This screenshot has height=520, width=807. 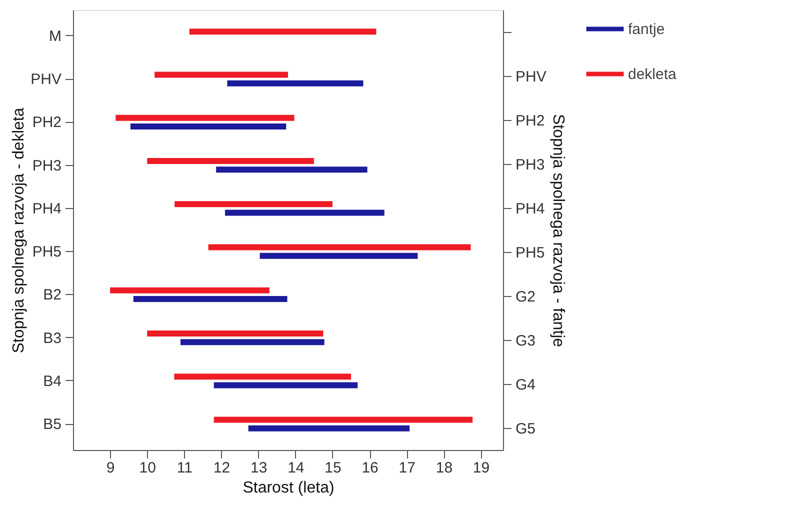 I want to click on x-tick-label: 12, so click(x=221, y=468).